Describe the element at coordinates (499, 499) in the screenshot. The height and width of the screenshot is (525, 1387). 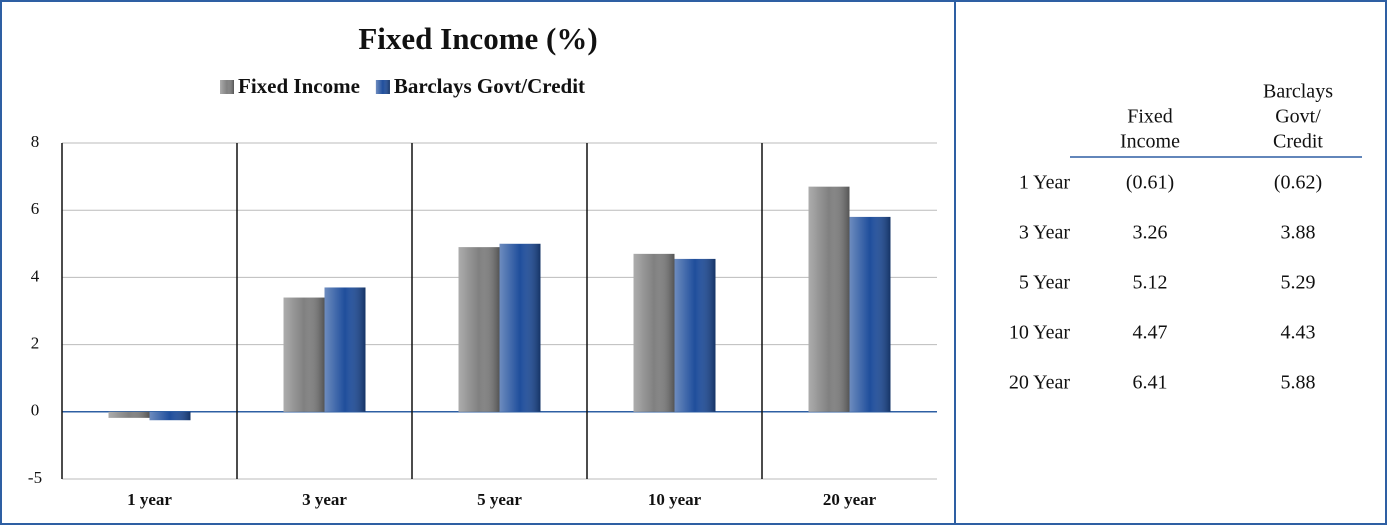
I see `x-tick-label: 5 year` at that location.